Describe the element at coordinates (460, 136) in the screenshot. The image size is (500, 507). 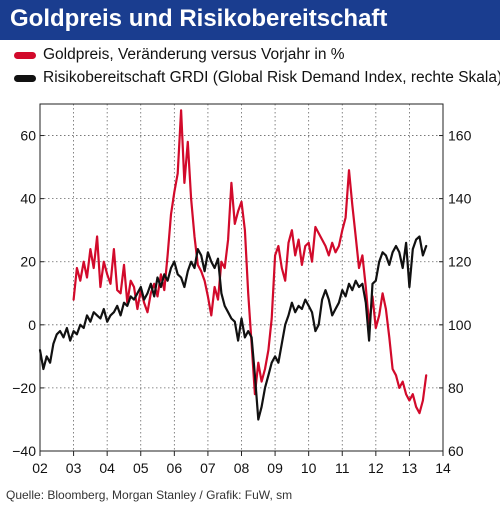
I see `right-tick-label: 160` at that location.